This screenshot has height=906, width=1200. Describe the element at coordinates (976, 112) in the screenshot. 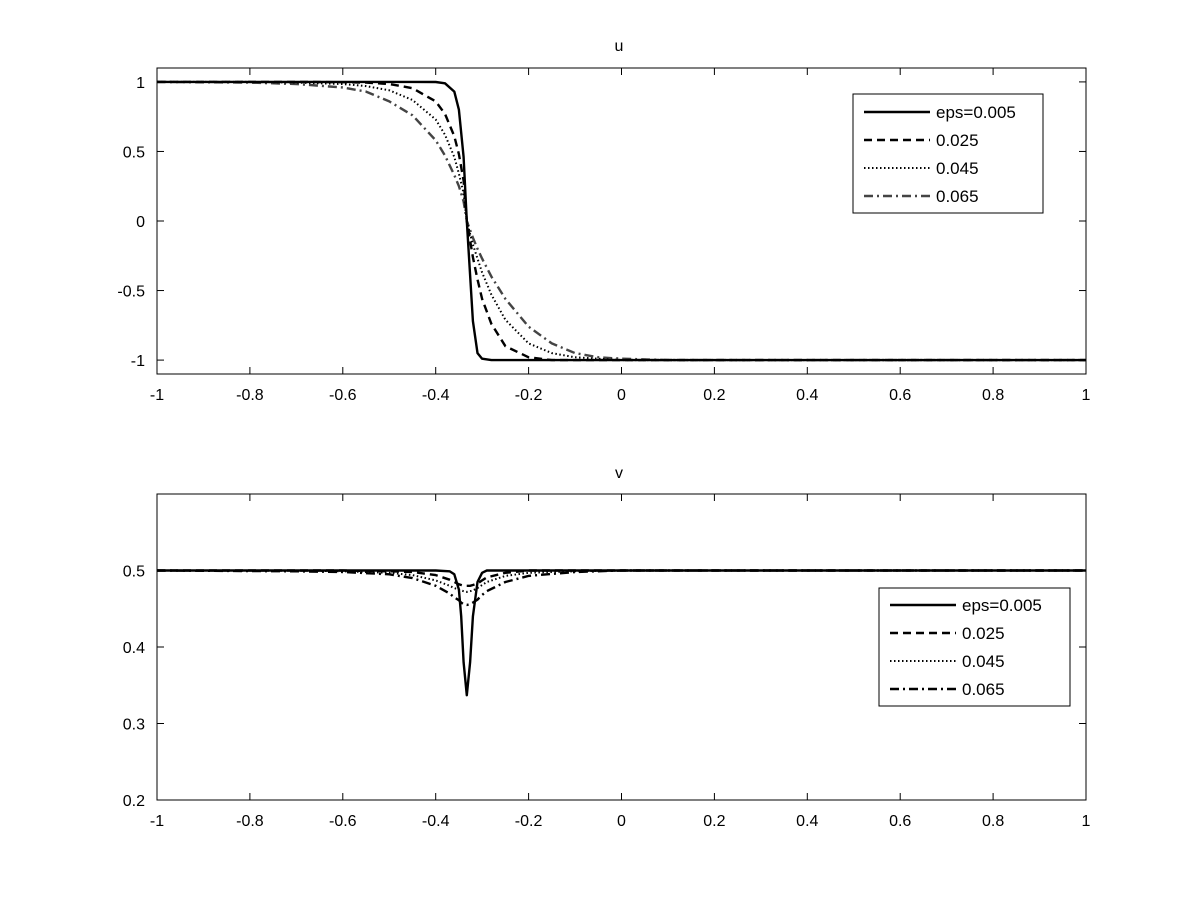

I see `legend-label-eps-0-005: eps=0.005` at that location.